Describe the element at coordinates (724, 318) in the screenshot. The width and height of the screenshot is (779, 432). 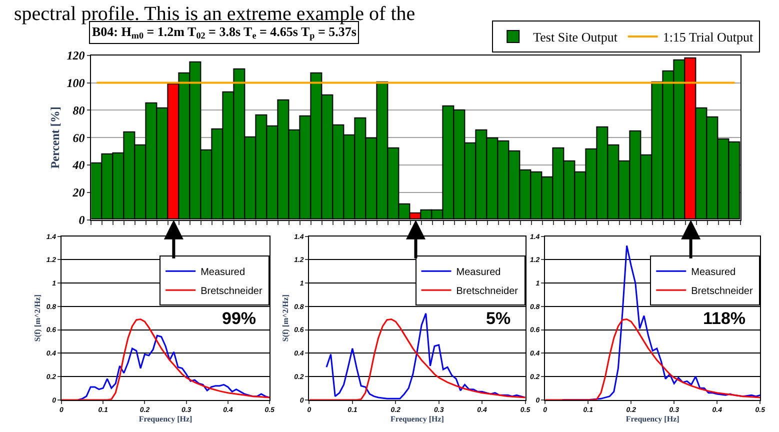
I see `text: 118%` at that location.